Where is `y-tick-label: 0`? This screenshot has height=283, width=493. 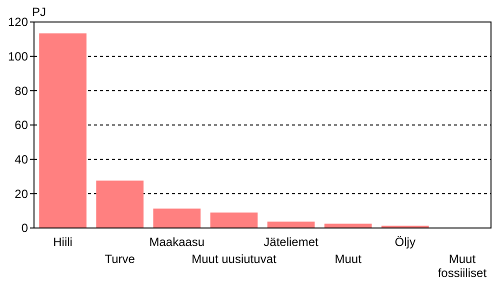 y-tick-label: 0 is located at coordinates (24, 228).